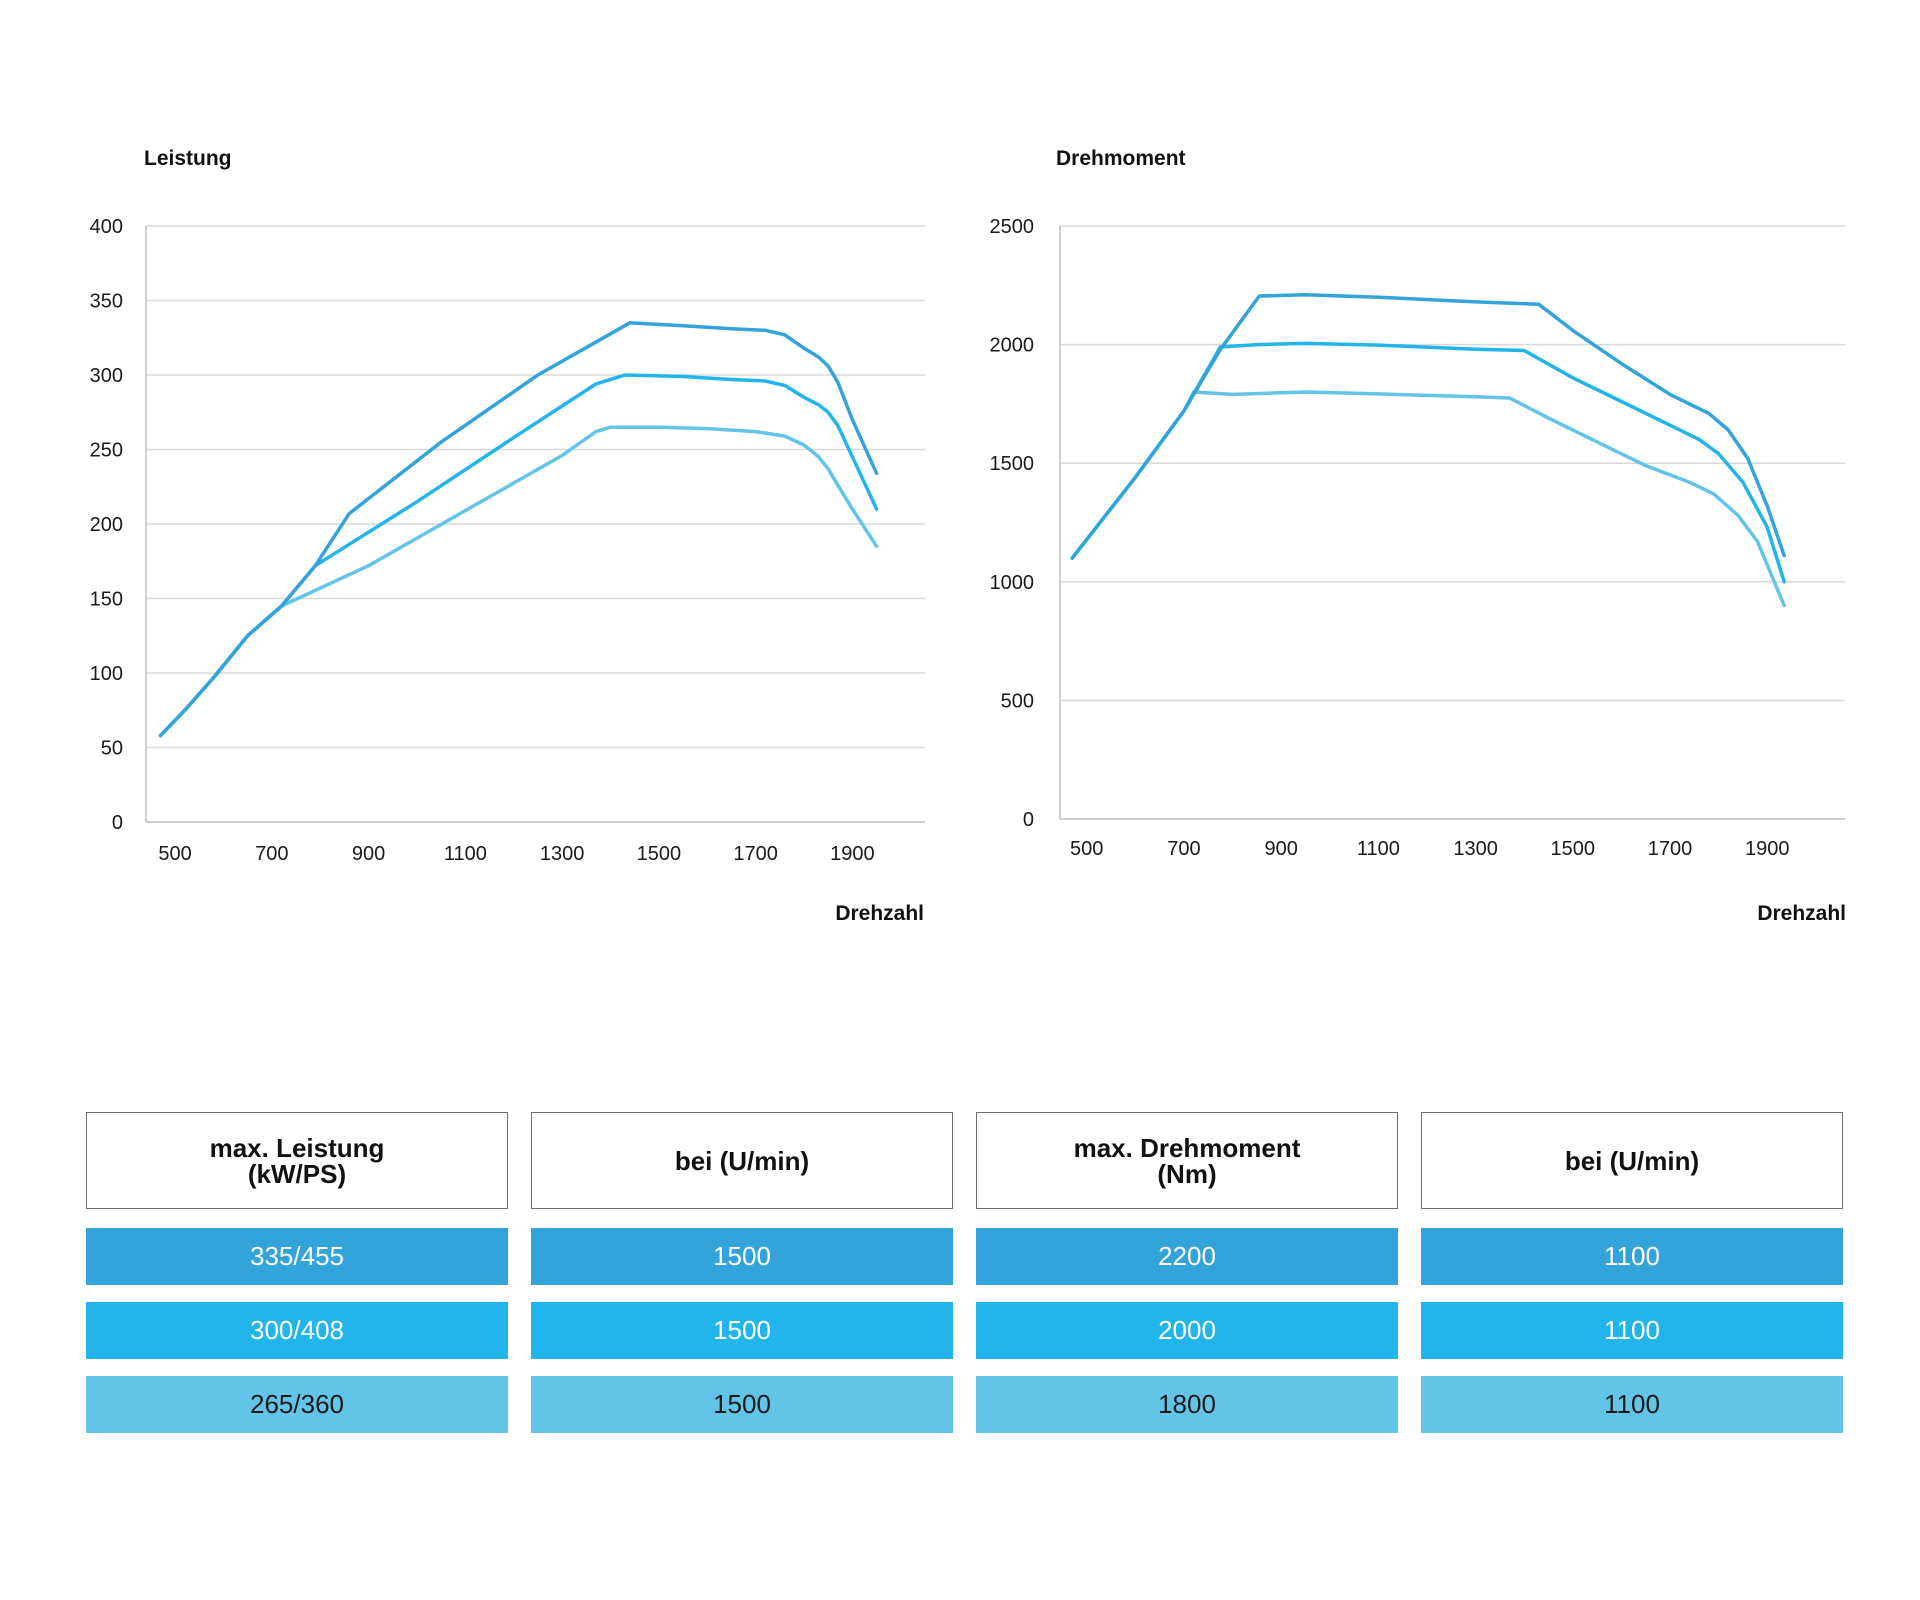  I want to click on table-header-cell: max. Drehmoment (Nm), so click(1187, 1160).